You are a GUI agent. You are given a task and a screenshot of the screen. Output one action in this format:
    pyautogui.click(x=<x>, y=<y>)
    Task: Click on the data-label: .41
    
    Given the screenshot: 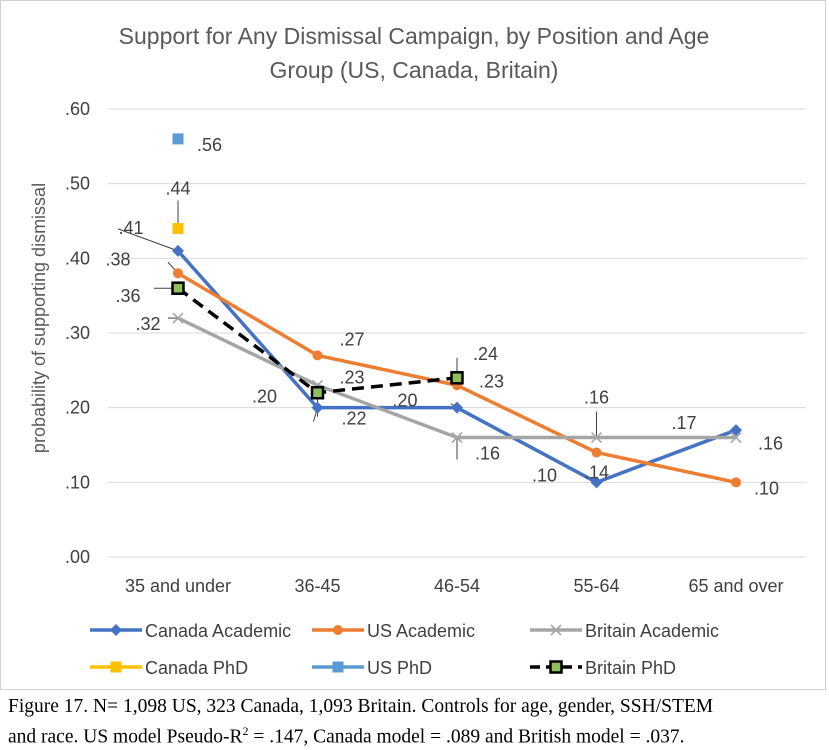 What is the action you would take?
    pyautogui.click(x=130, y=228)
    